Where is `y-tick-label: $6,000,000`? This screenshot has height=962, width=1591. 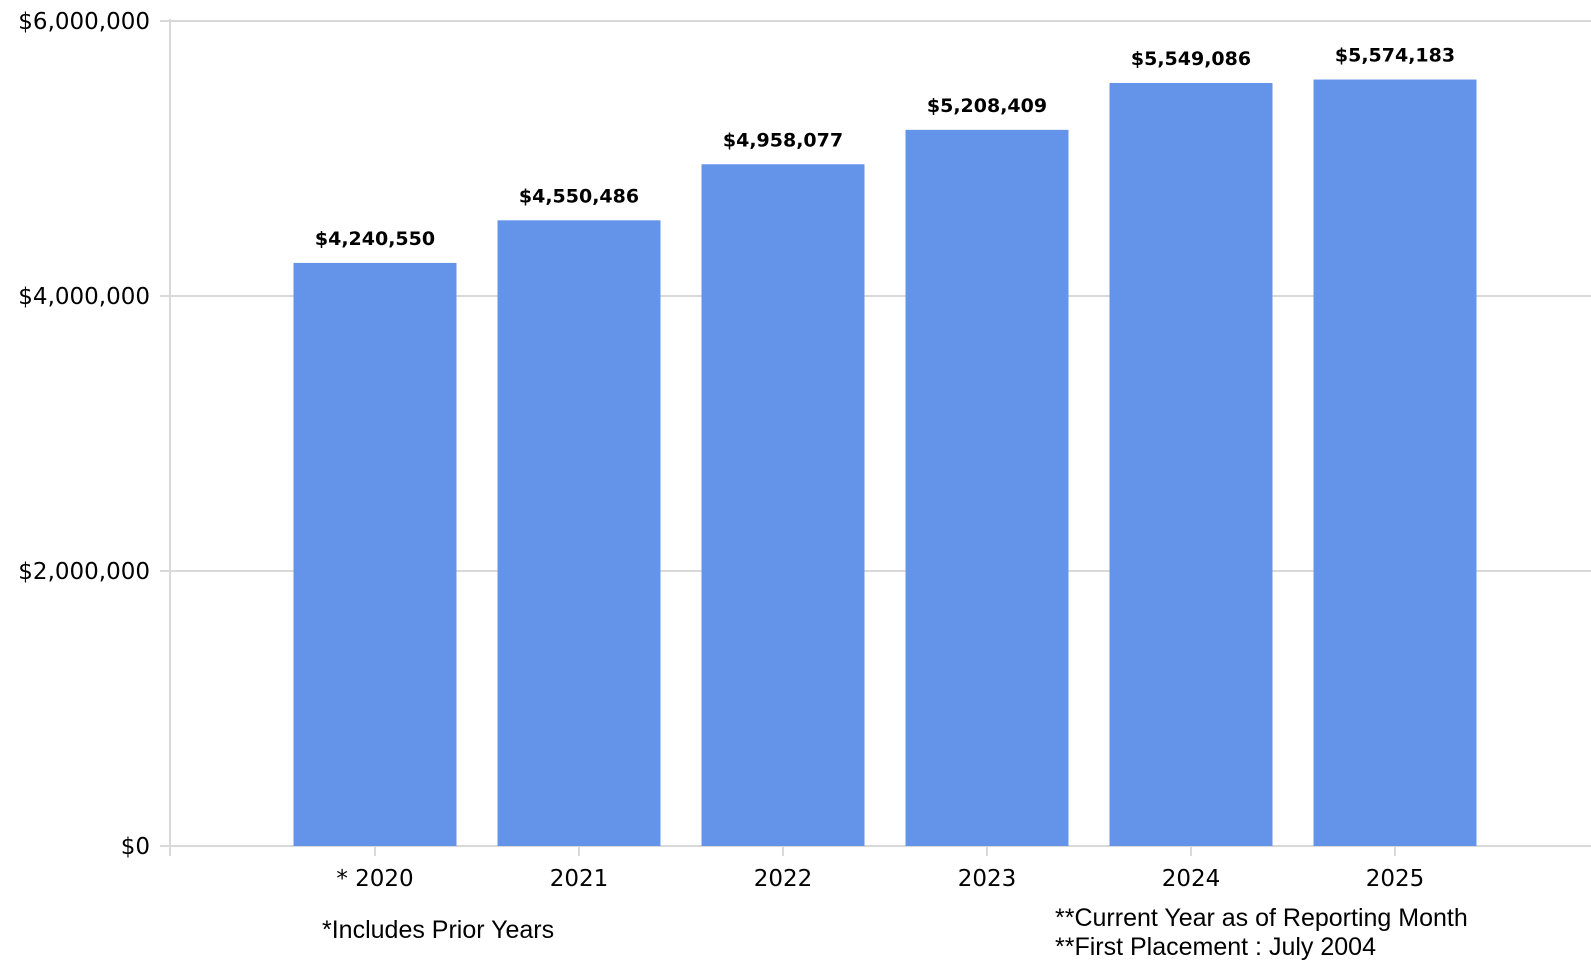
y-tick-label: $6,000,000 is located at coordinates (84, 22).